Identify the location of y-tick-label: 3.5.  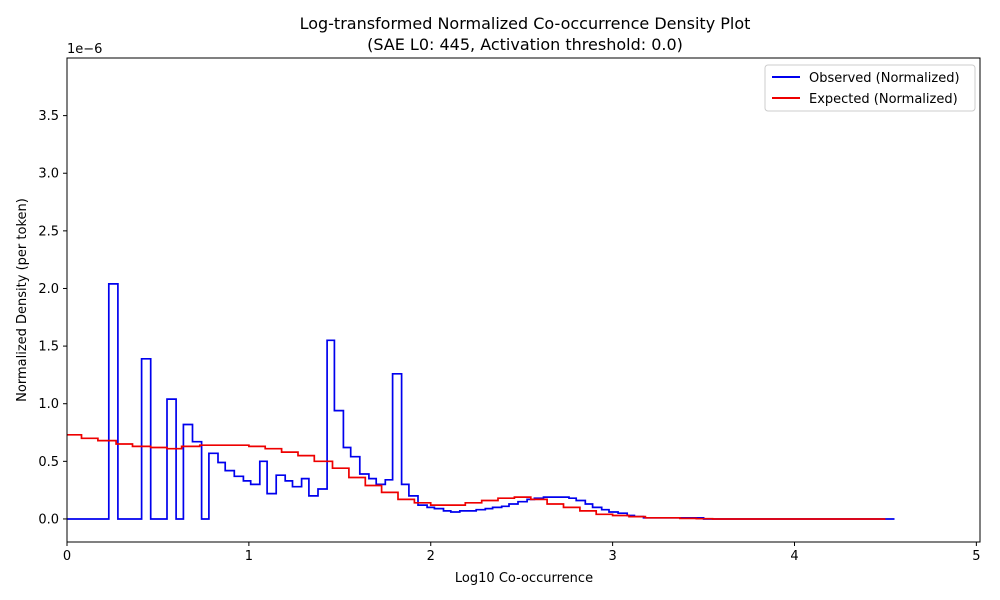
(48, 116).